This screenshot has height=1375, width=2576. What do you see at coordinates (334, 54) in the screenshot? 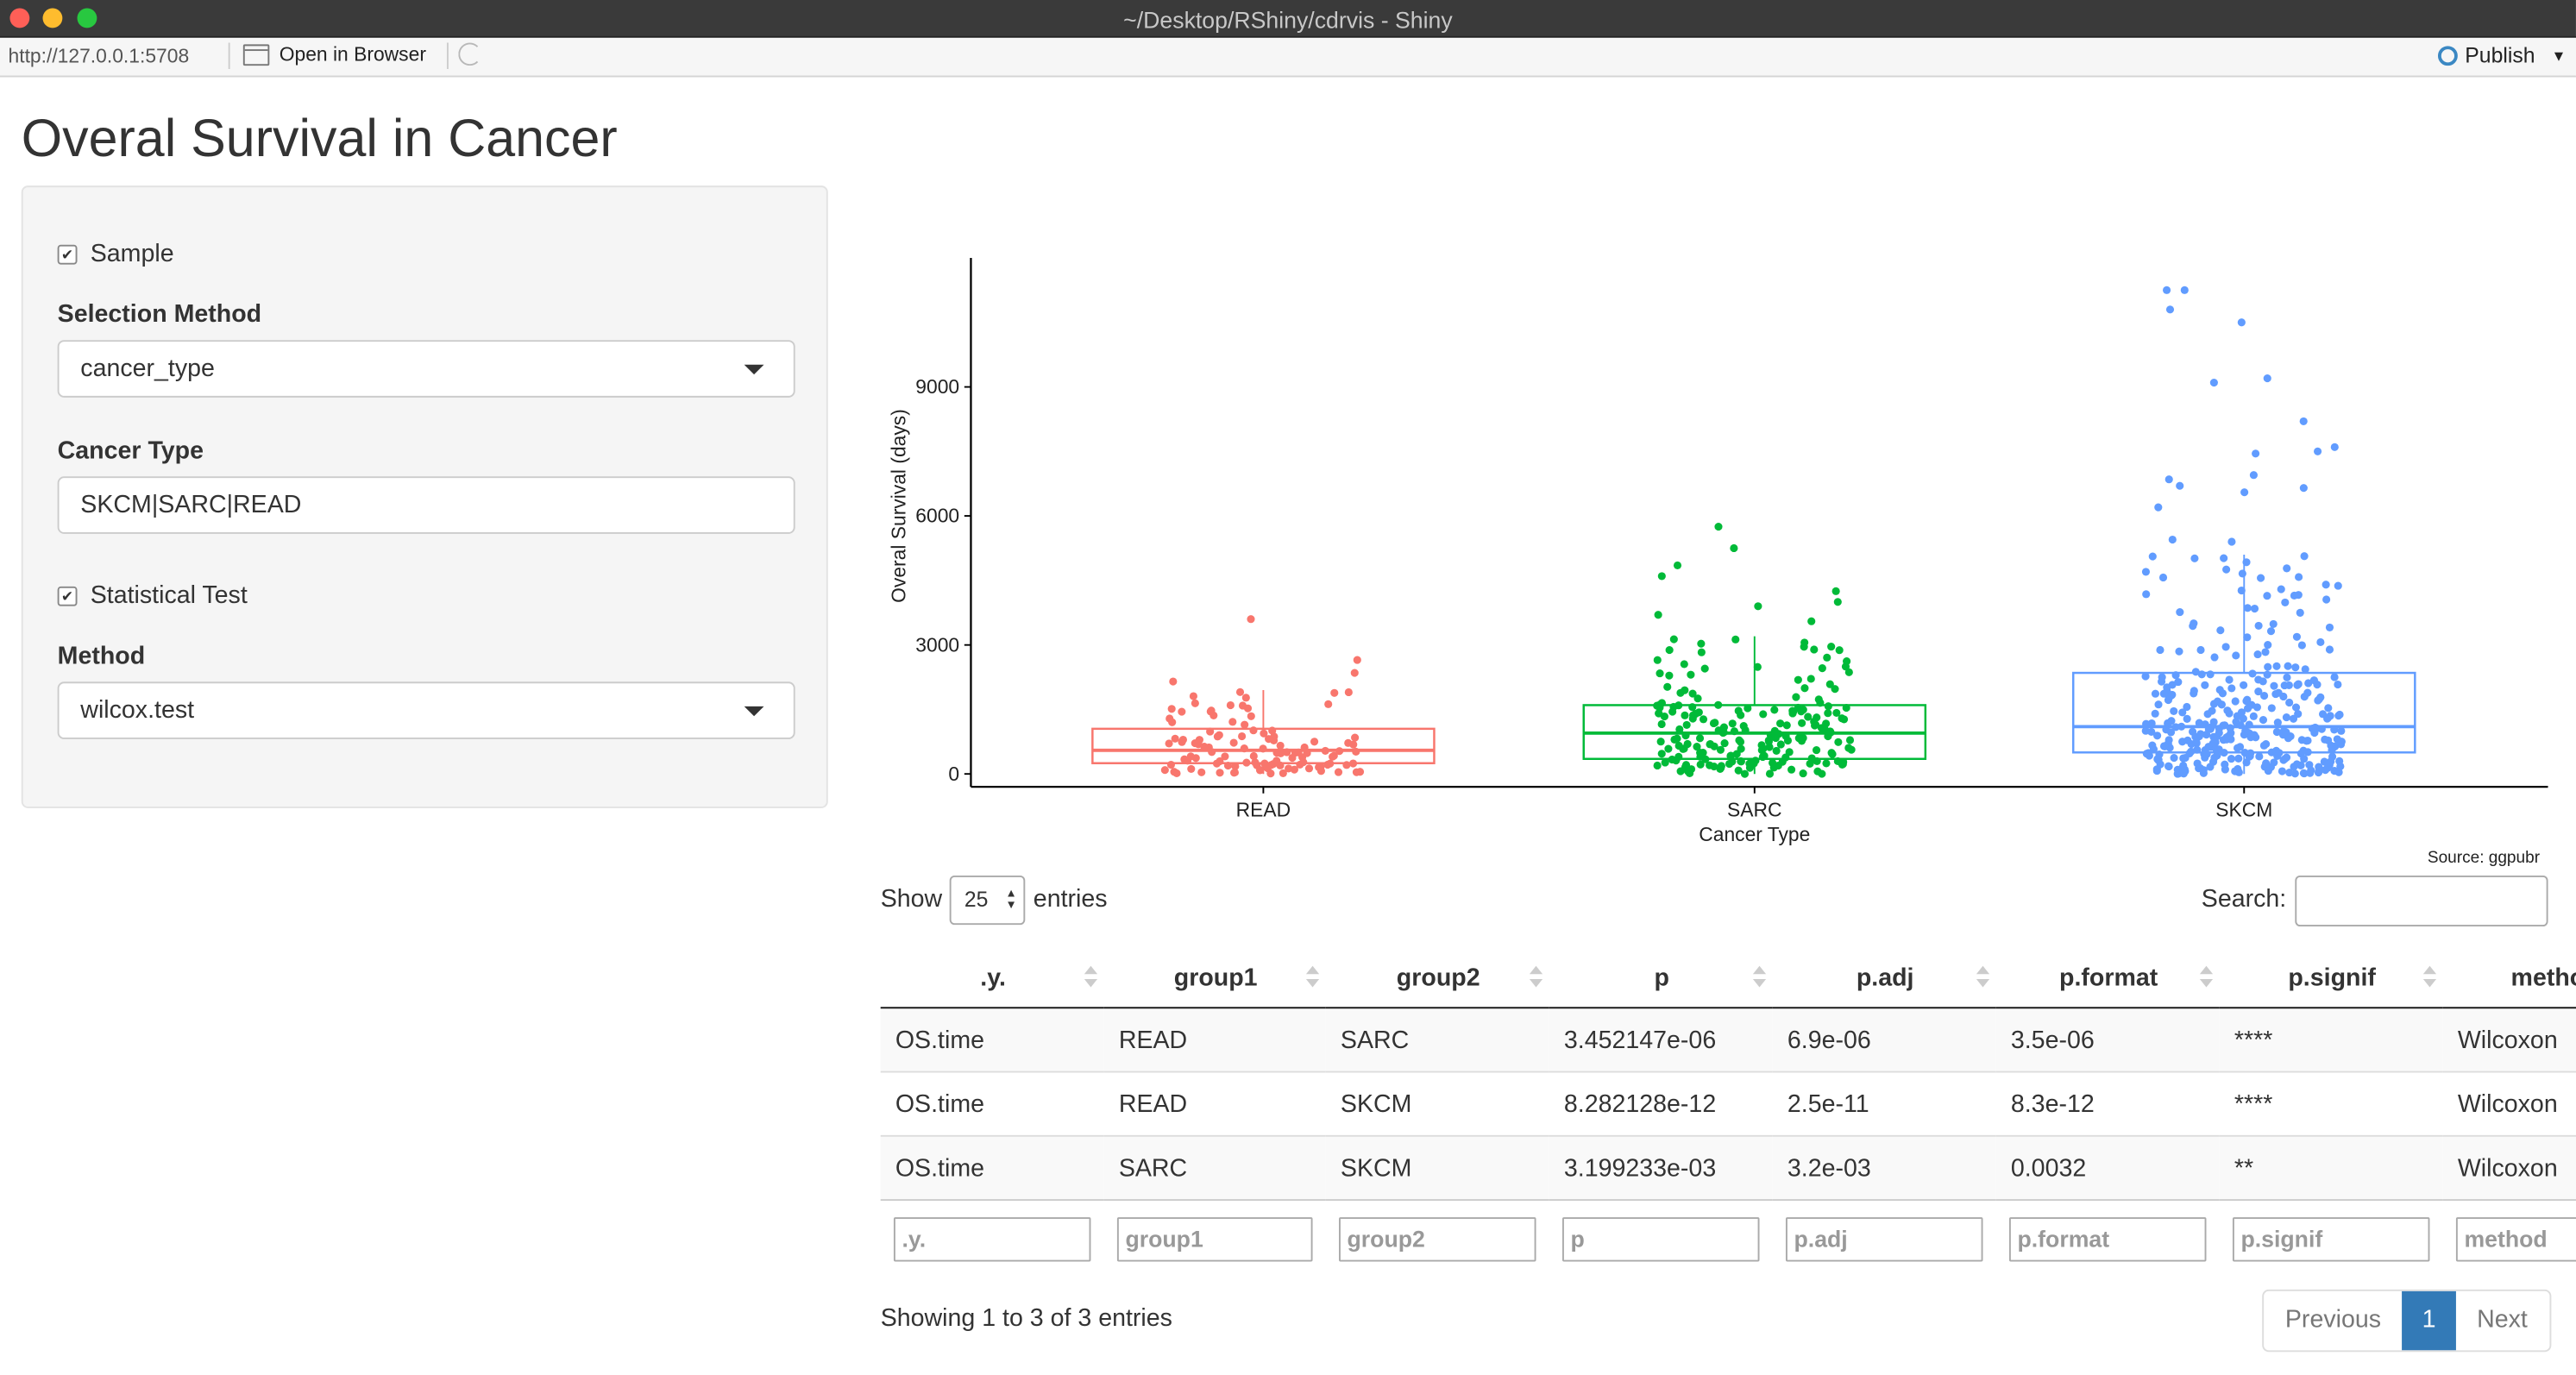
I see `open-in-browser-button: Open in Browser` at bounding box center [334, 54].